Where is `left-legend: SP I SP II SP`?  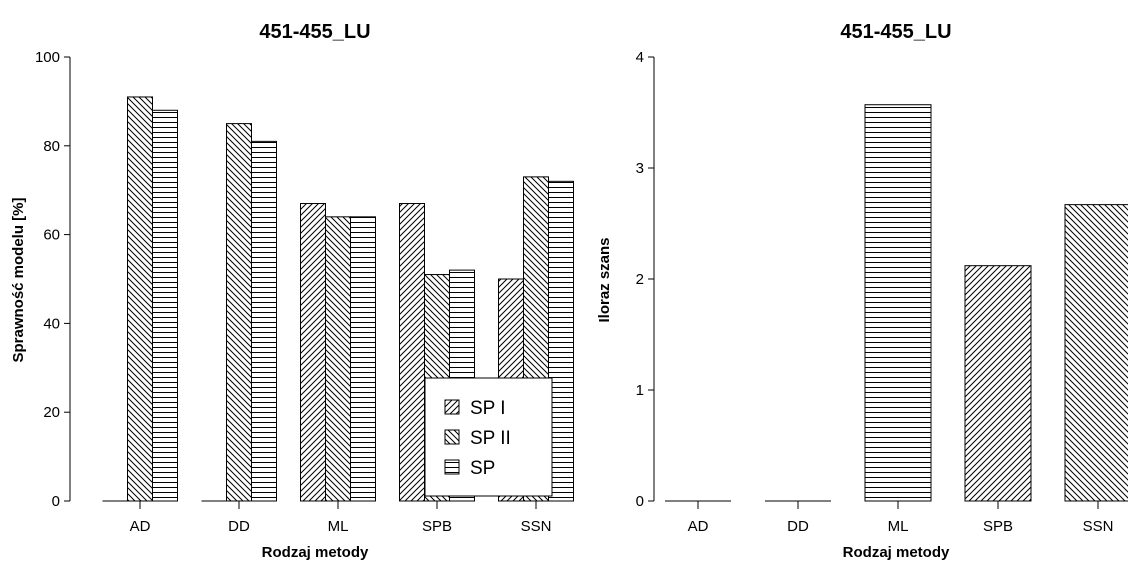 left-legend: SP I SP II SP is located at coordinates (488, 437).